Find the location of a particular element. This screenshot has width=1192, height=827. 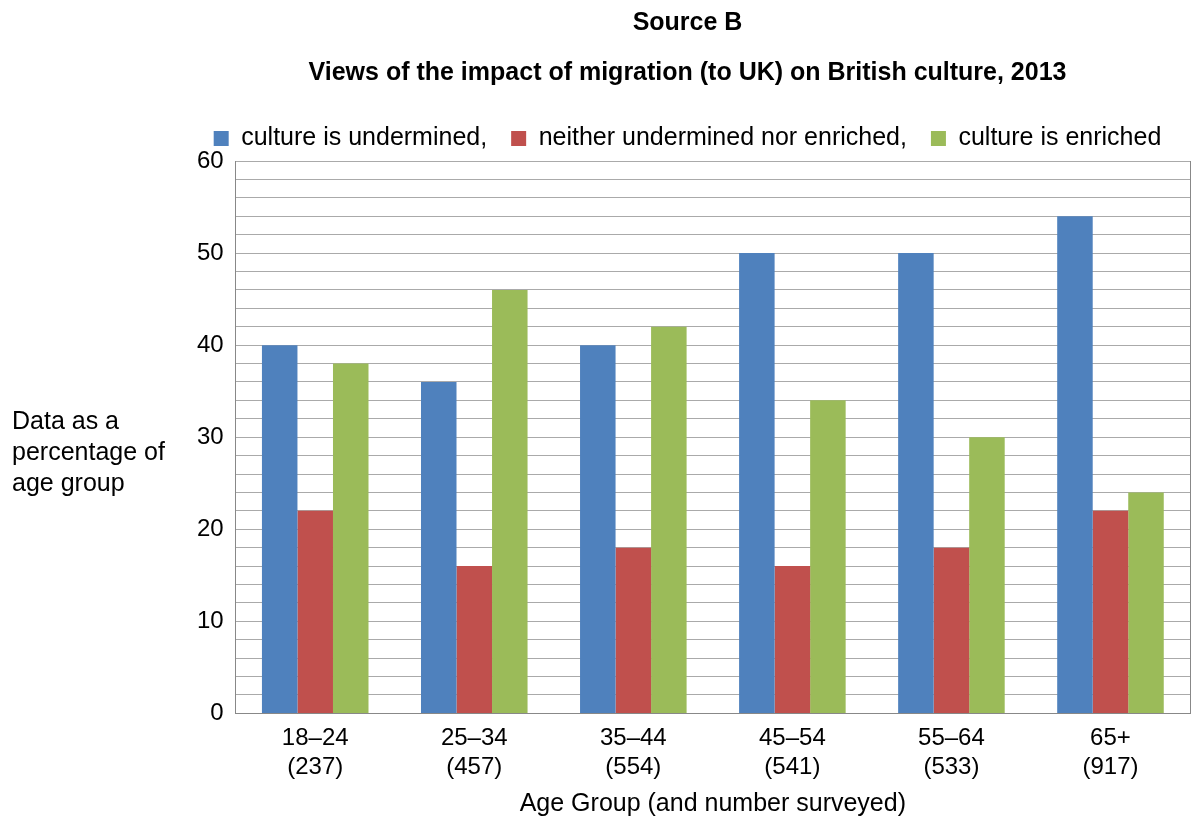

x-axis-title: Age Group (and number surveyed) is located at coordinates (713, 801).